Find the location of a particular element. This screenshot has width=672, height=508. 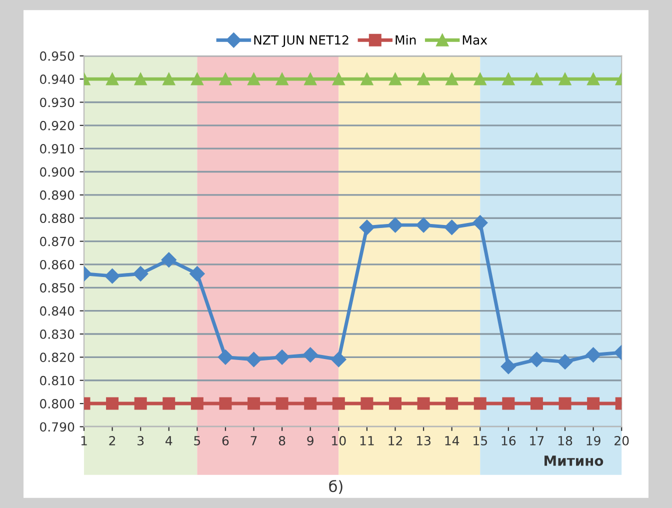

x-tick-label: 4 is located at coordinates (169, 441).